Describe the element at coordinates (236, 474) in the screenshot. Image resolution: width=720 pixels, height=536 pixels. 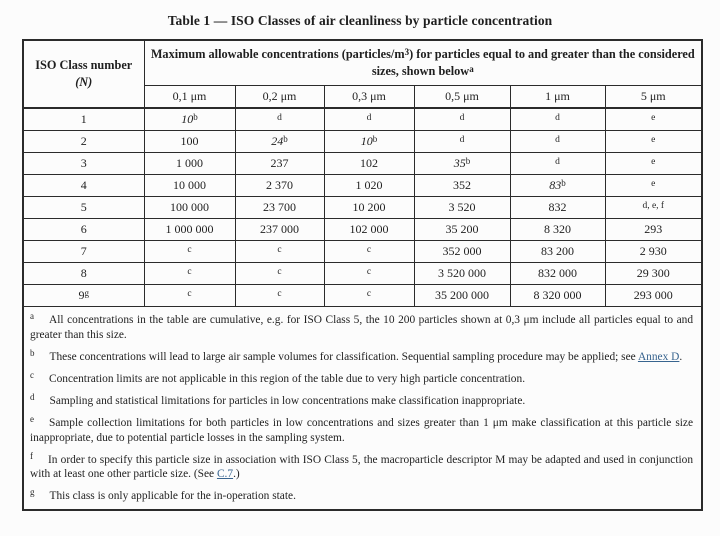
I see `footnote-text: .)` at that location.